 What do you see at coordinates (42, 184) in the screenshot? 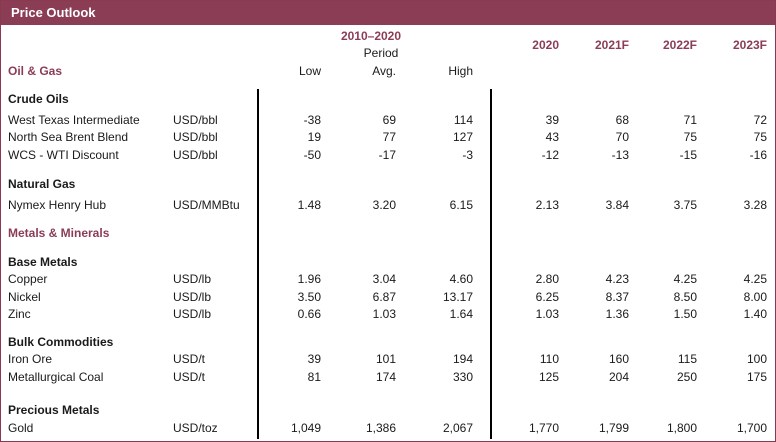
I see `group-natural-gas: Natural Gas` at bounding box center [42, 184].